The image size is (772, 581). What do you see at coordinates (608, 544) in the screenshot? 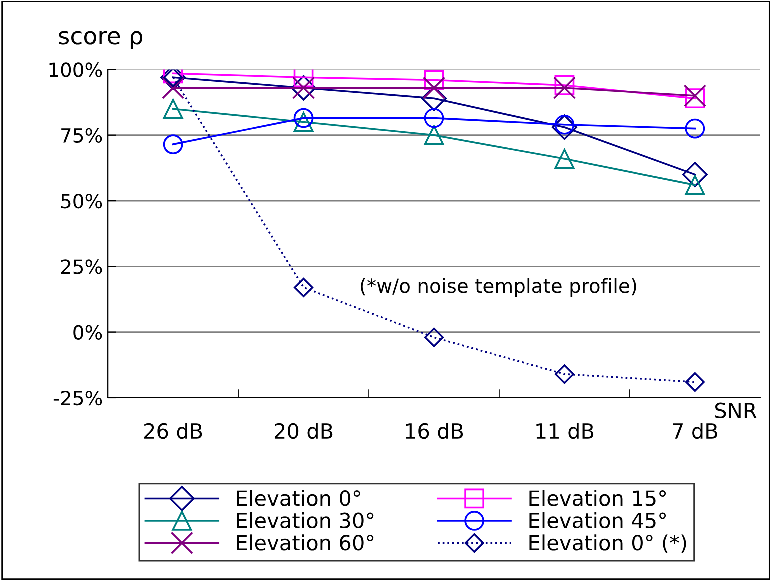
I see `legend-label: Elevation 0° (*)` at bounding box center [608, 544].